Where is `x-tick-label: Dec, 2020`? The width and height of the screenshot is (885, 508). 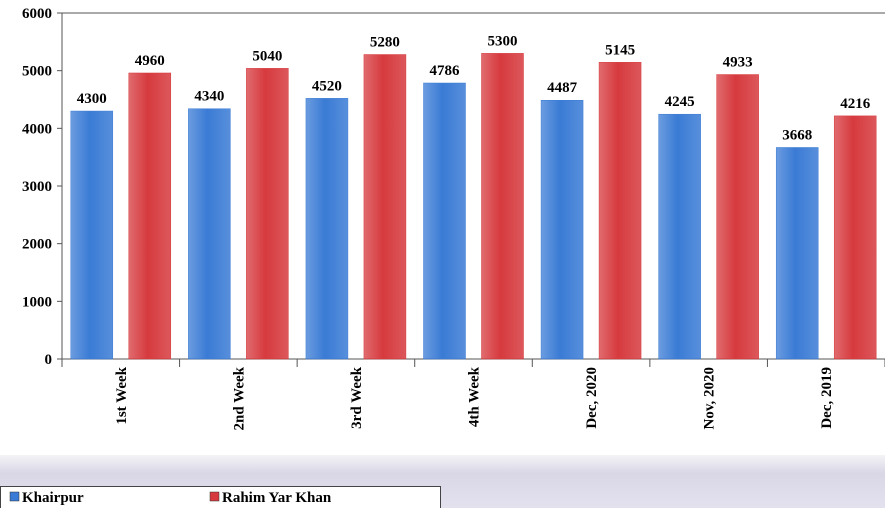
x-tick-label: Dec, 2020 is located at coordinates (592, 398).